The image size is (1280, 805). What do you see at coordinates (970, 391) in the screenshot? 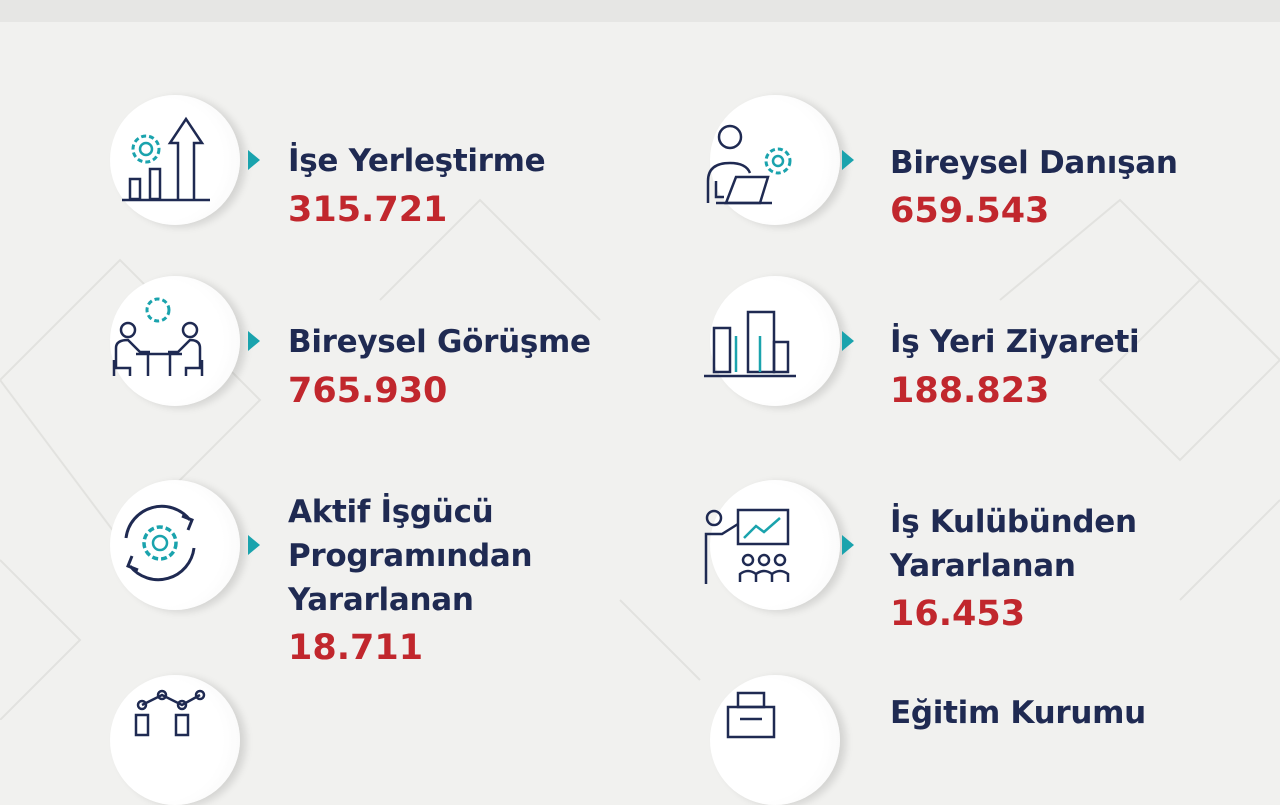
I see `stat-value: 188.823` at bounding box center [970, 391].